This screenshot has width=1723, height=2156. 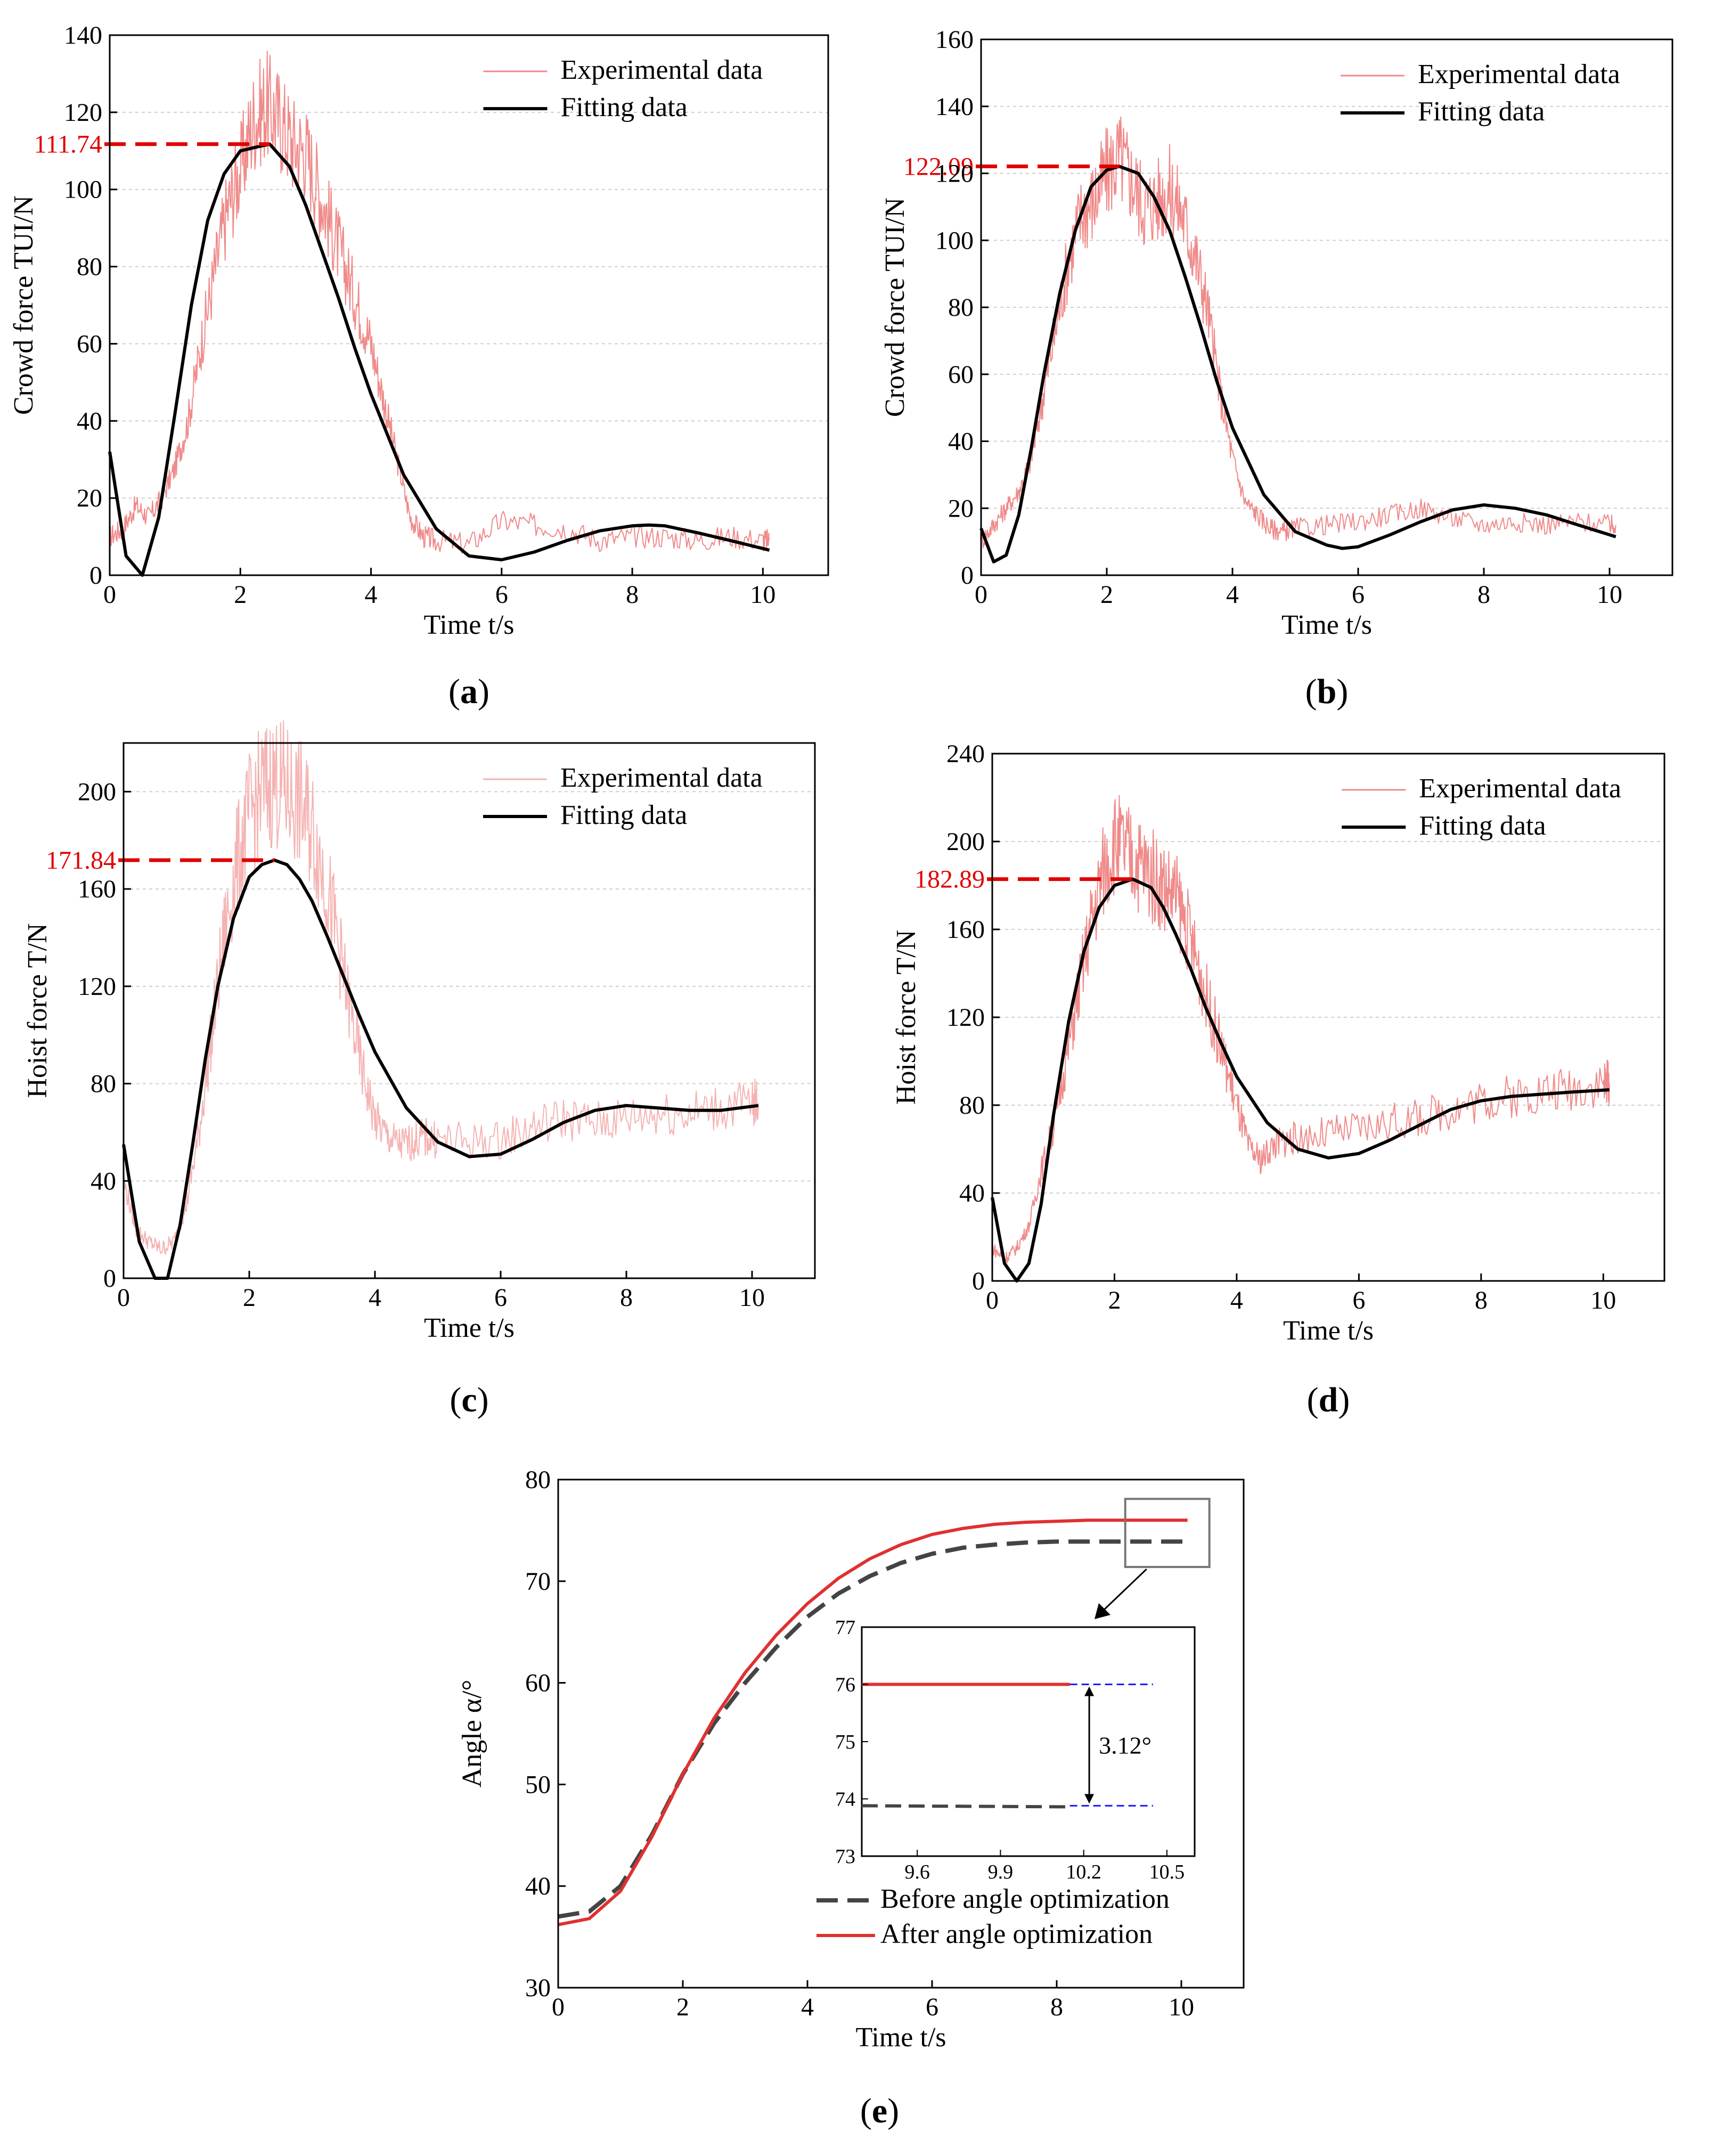 I want to click on inset-annotation: 3.12°, so click(x=1126, y=1746).